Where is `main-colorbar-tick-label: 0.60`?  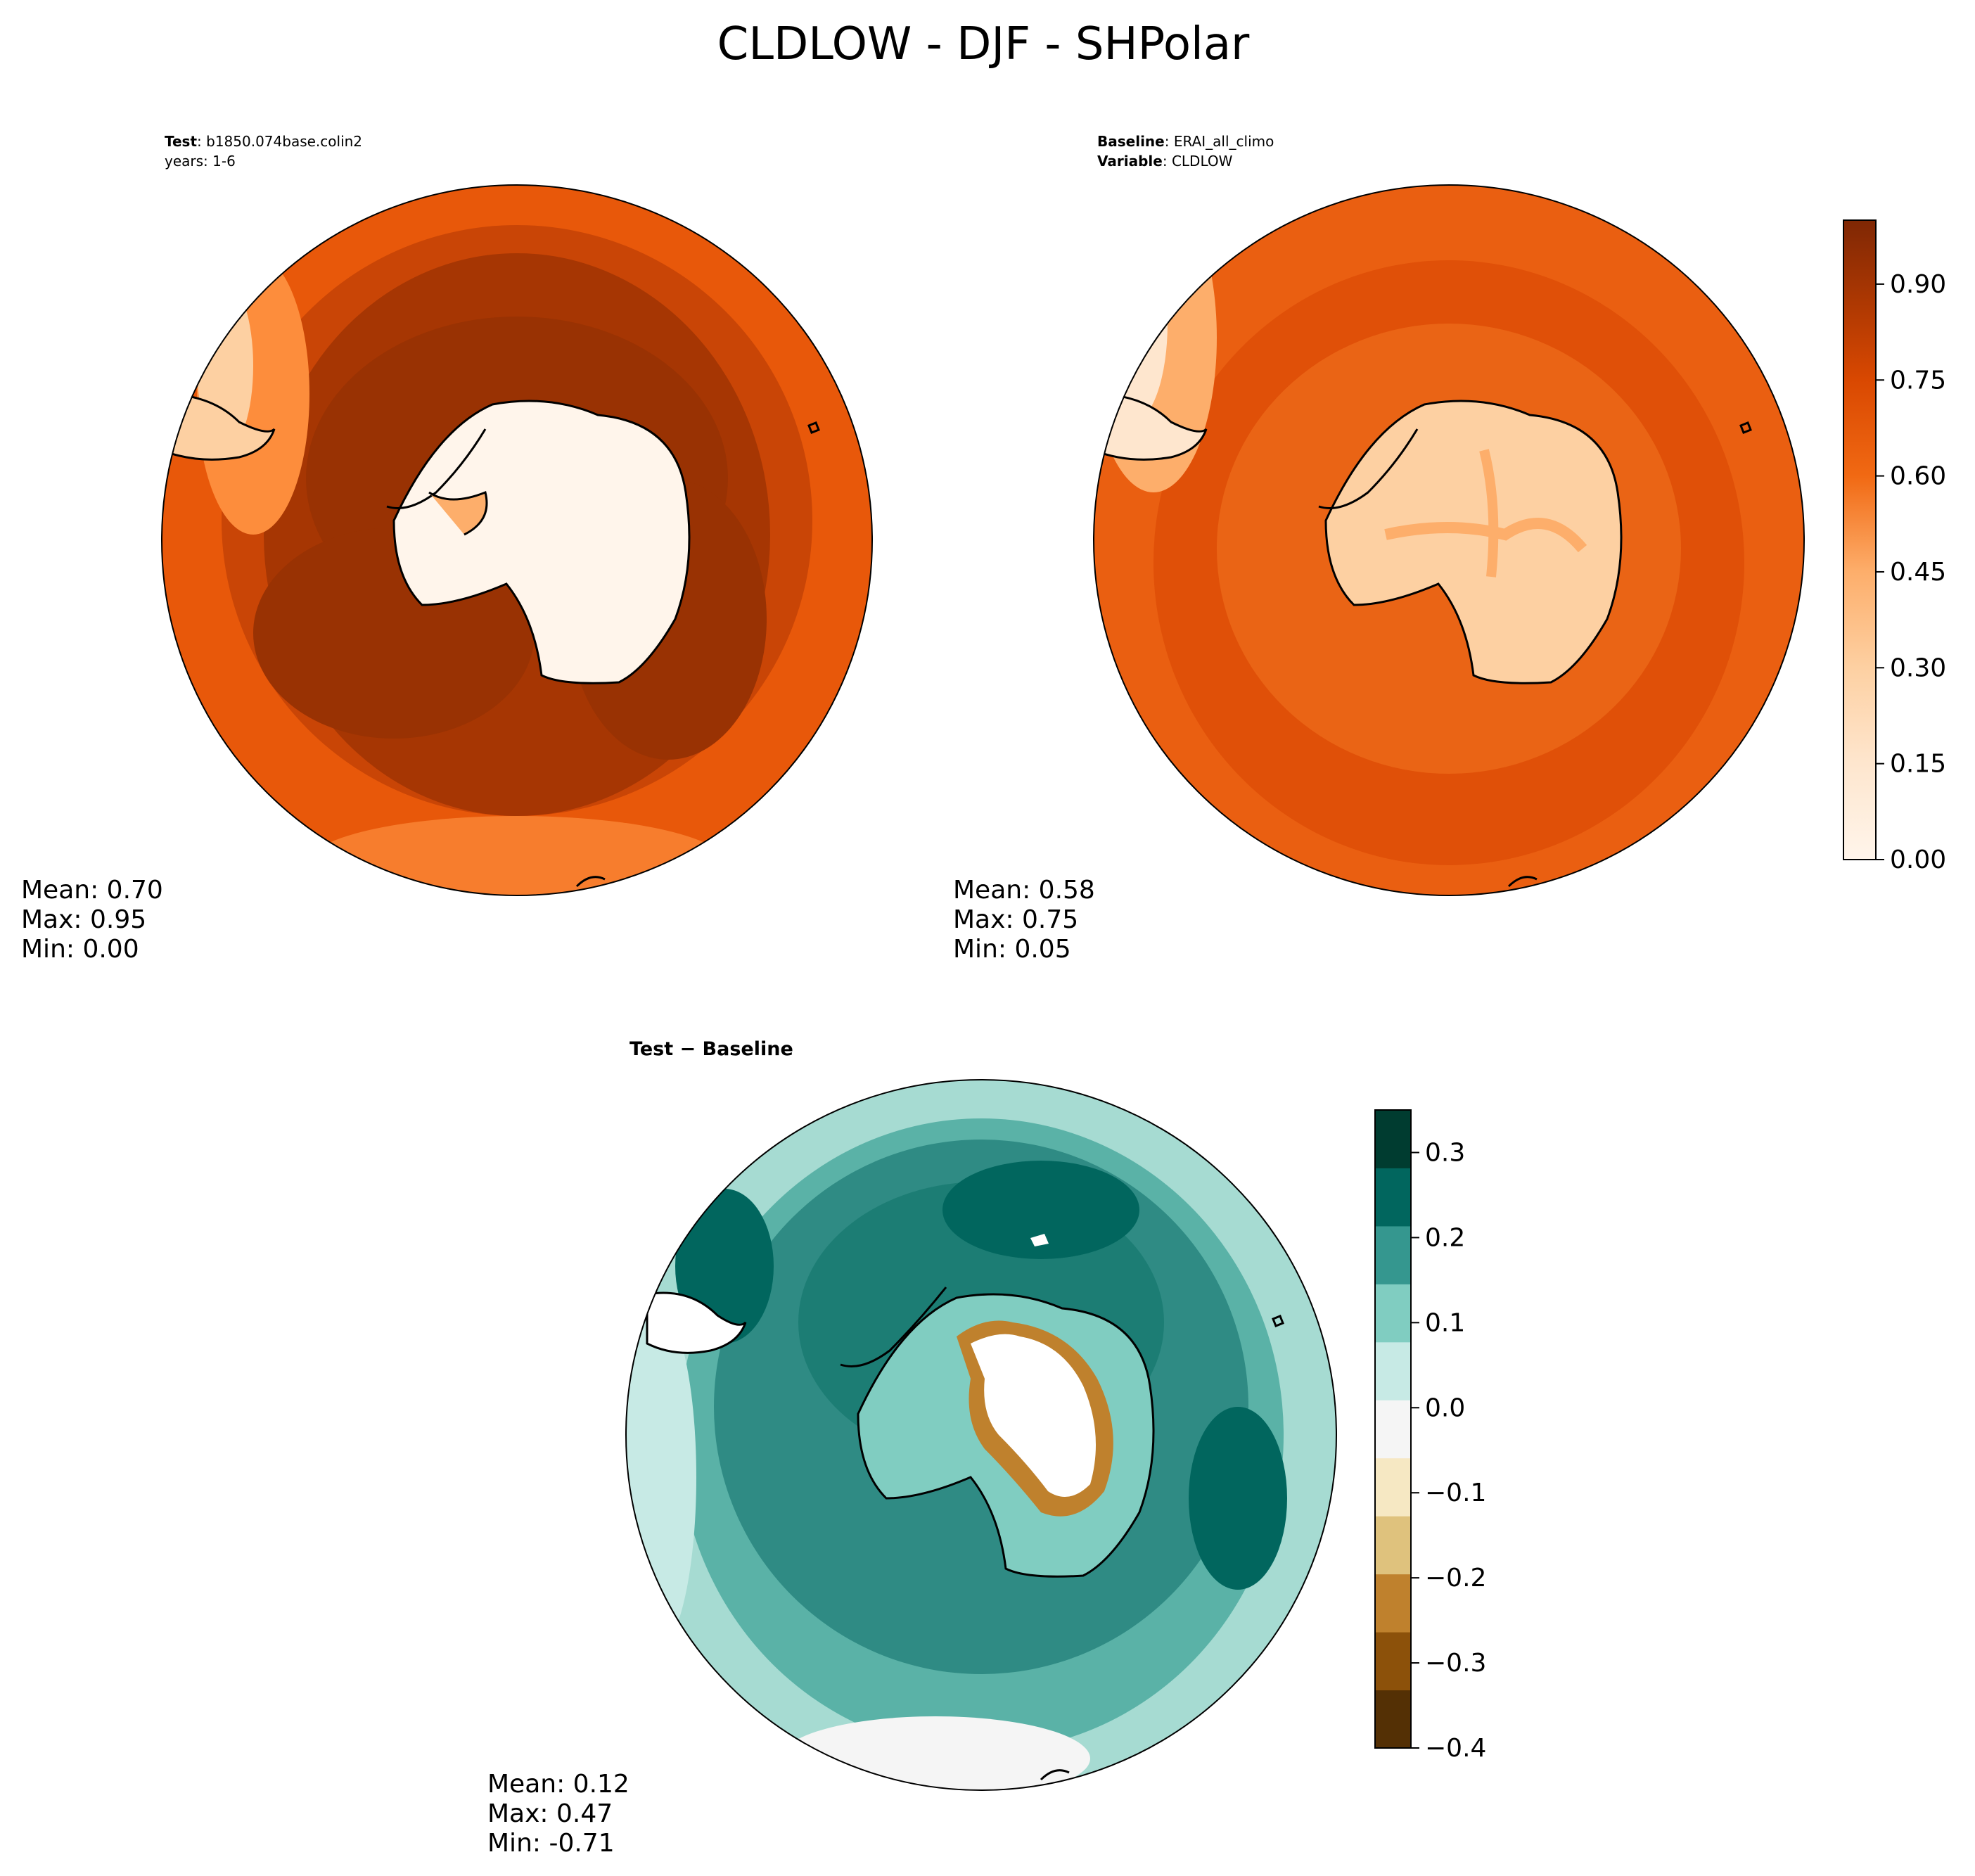
main-colorbar-tick-label: 0.60 is located at coordinates (1918, 477).